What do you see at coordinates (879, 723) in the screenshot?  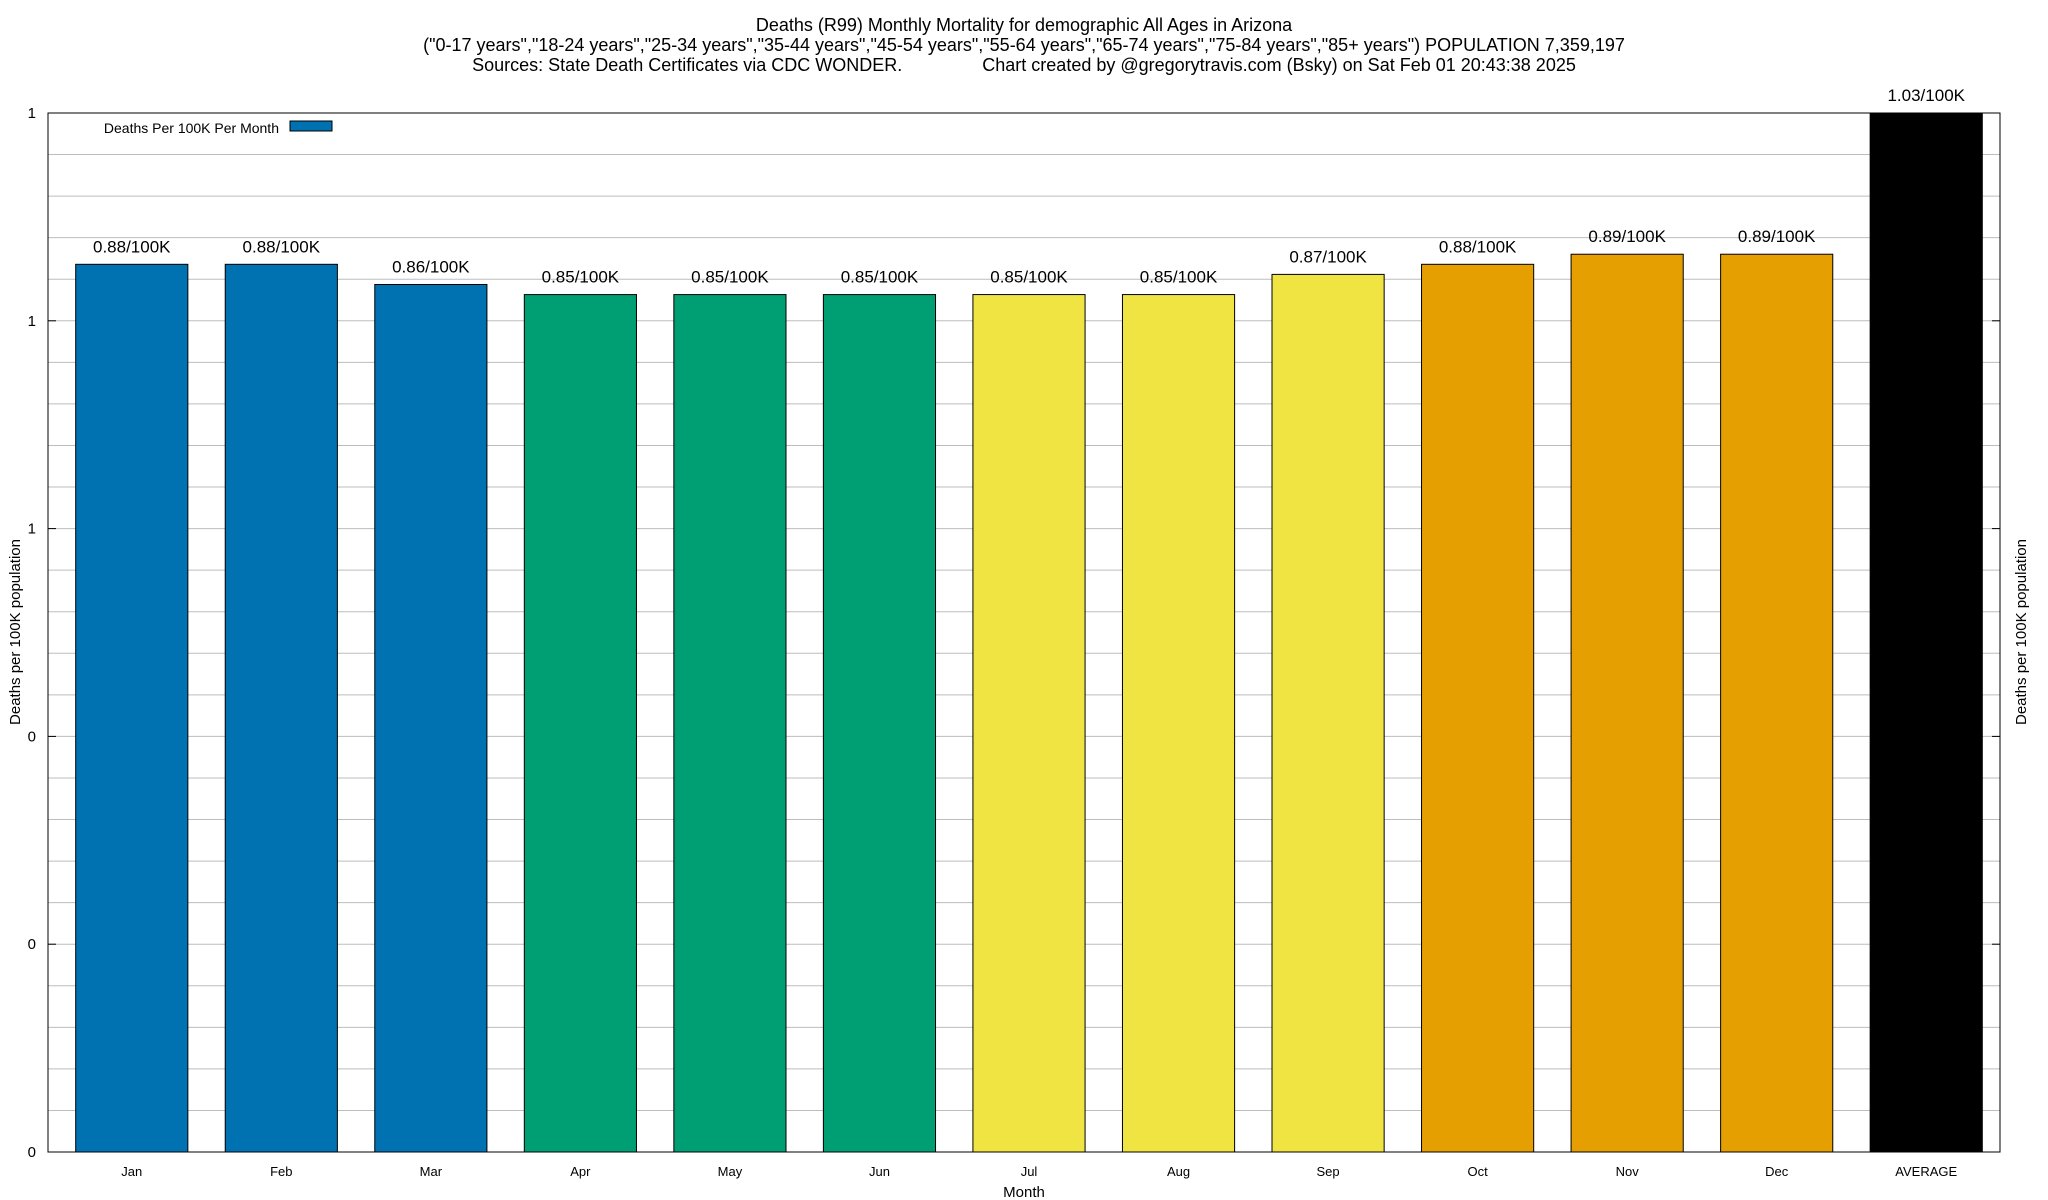 I see `bar-jun` at bounding box center [879, 723].